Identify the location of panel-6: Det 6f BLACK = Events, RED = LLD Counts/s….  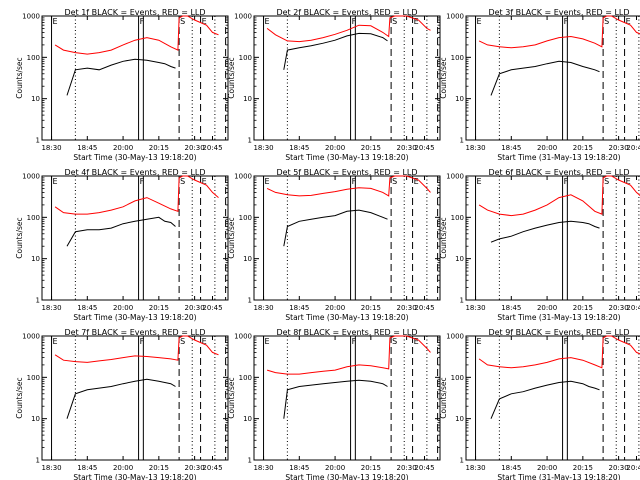
(539, 245).